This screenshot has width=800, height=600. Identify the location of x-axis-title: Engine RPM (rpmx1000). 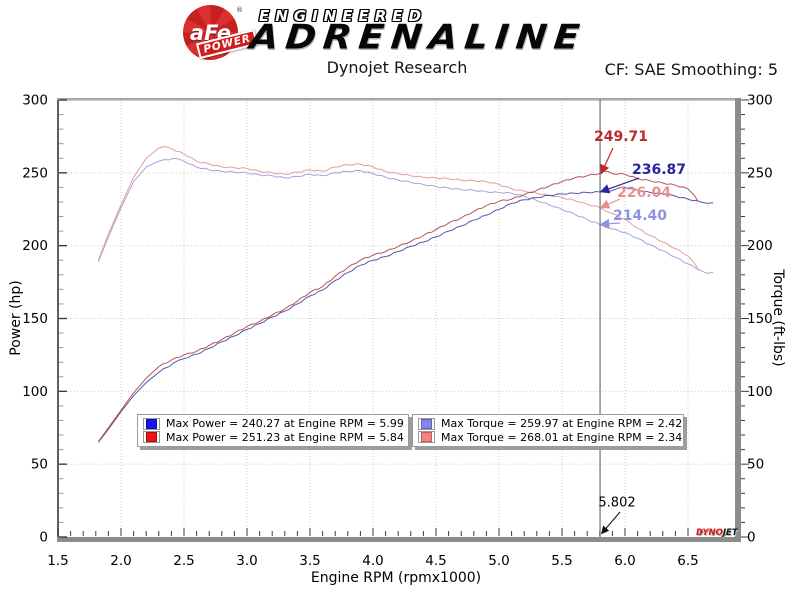
(396, 578).